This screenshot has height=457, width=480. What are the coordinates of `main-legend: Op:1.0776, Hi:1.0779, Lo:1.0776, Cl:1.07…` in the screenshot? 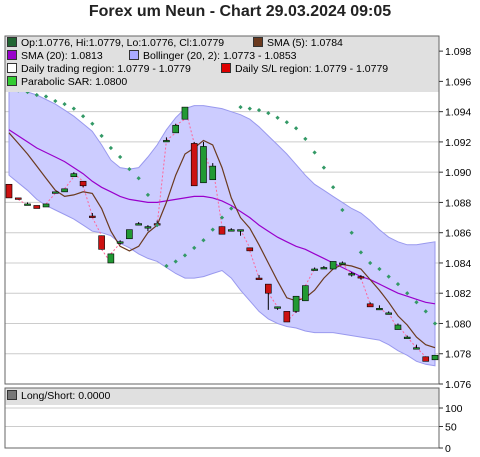 It's located at (223, 64).